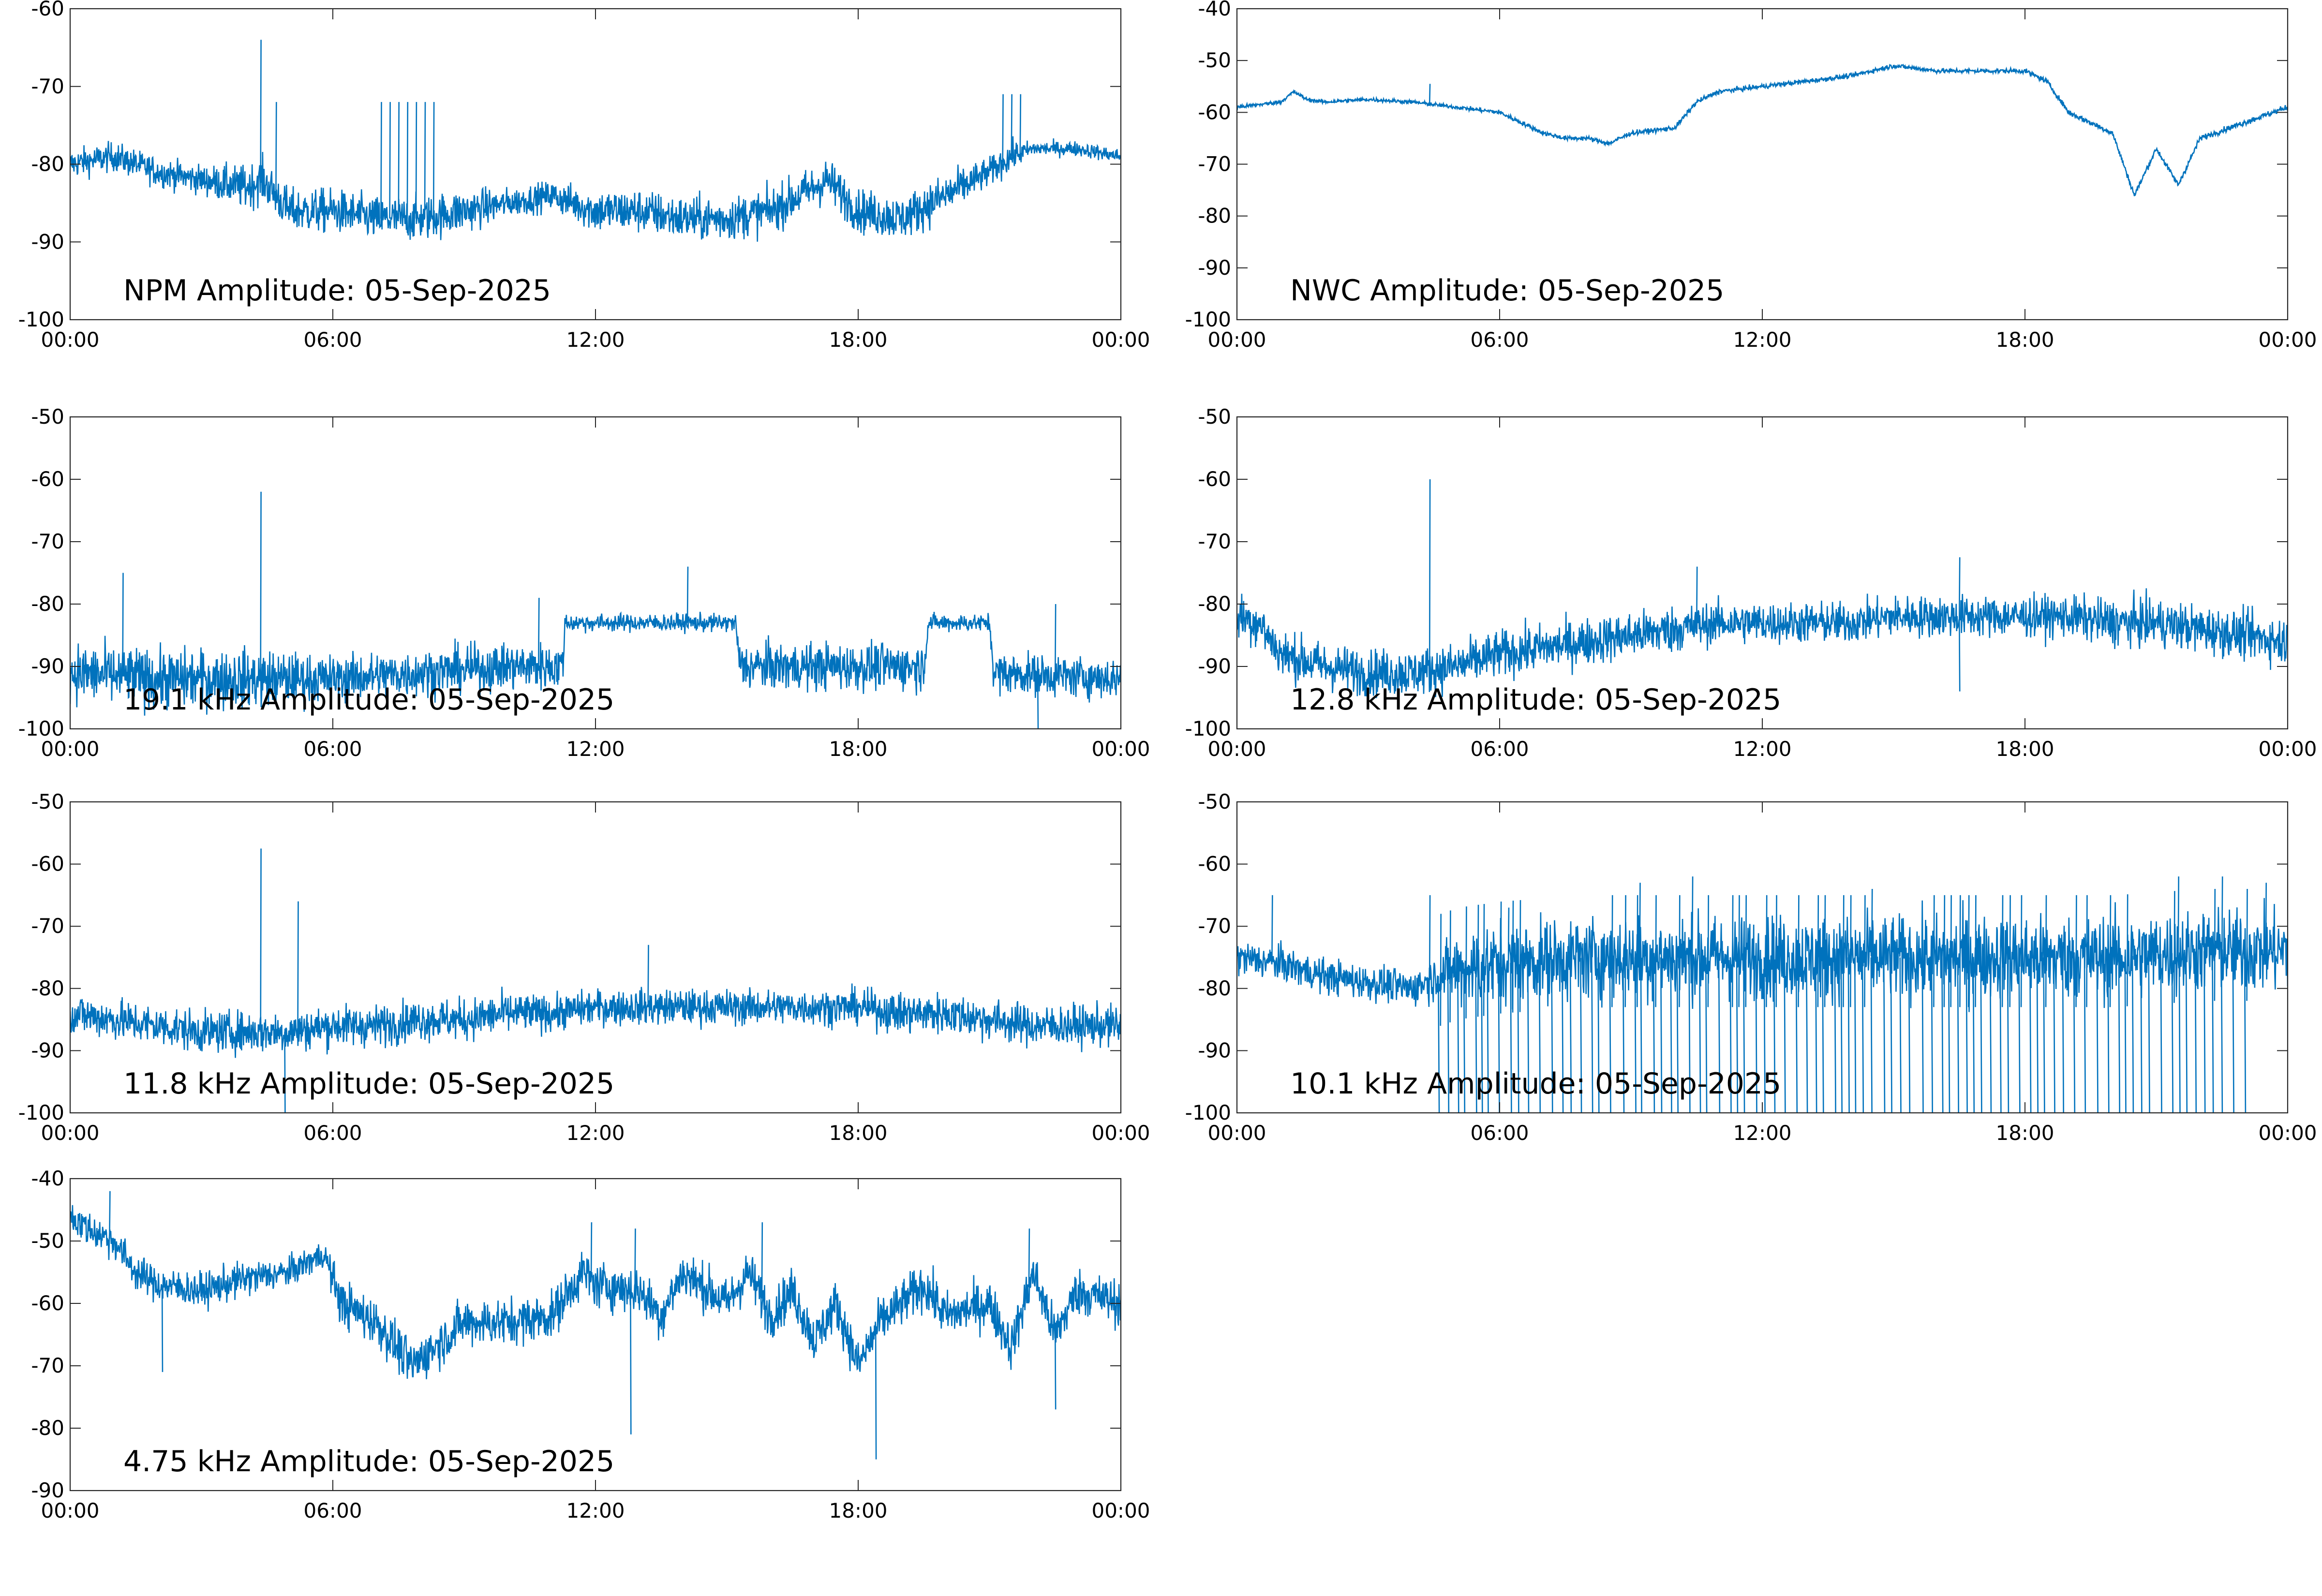 The height and width of the screenshot is (1596, 2322). I want to click on chart-title: 4.75 kHz Amplitude: 05-Sep-2025, so click(368, 1461).